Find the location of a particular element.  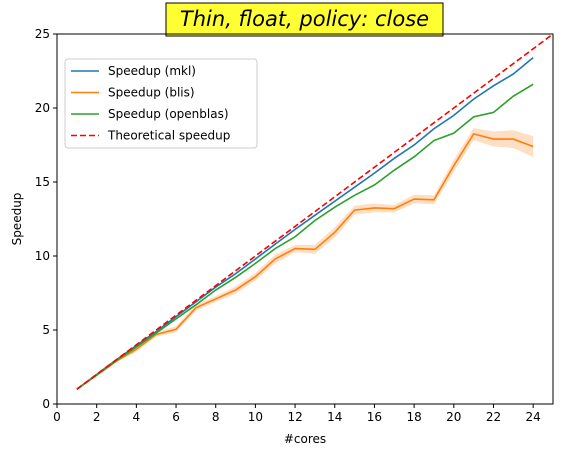

chart-title: Thin, float, policy: close is located at coordinates (304, 19).